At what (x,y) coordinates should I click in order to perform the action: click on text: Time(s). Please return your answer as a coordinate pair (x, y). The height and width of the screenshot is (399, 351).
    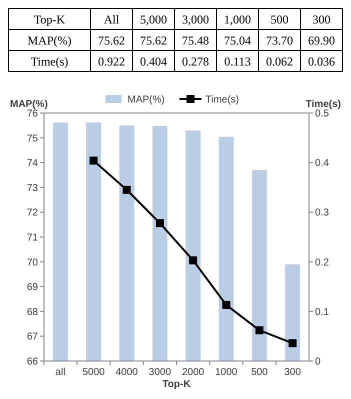
    Looking at the image, I should click on (49, 61).